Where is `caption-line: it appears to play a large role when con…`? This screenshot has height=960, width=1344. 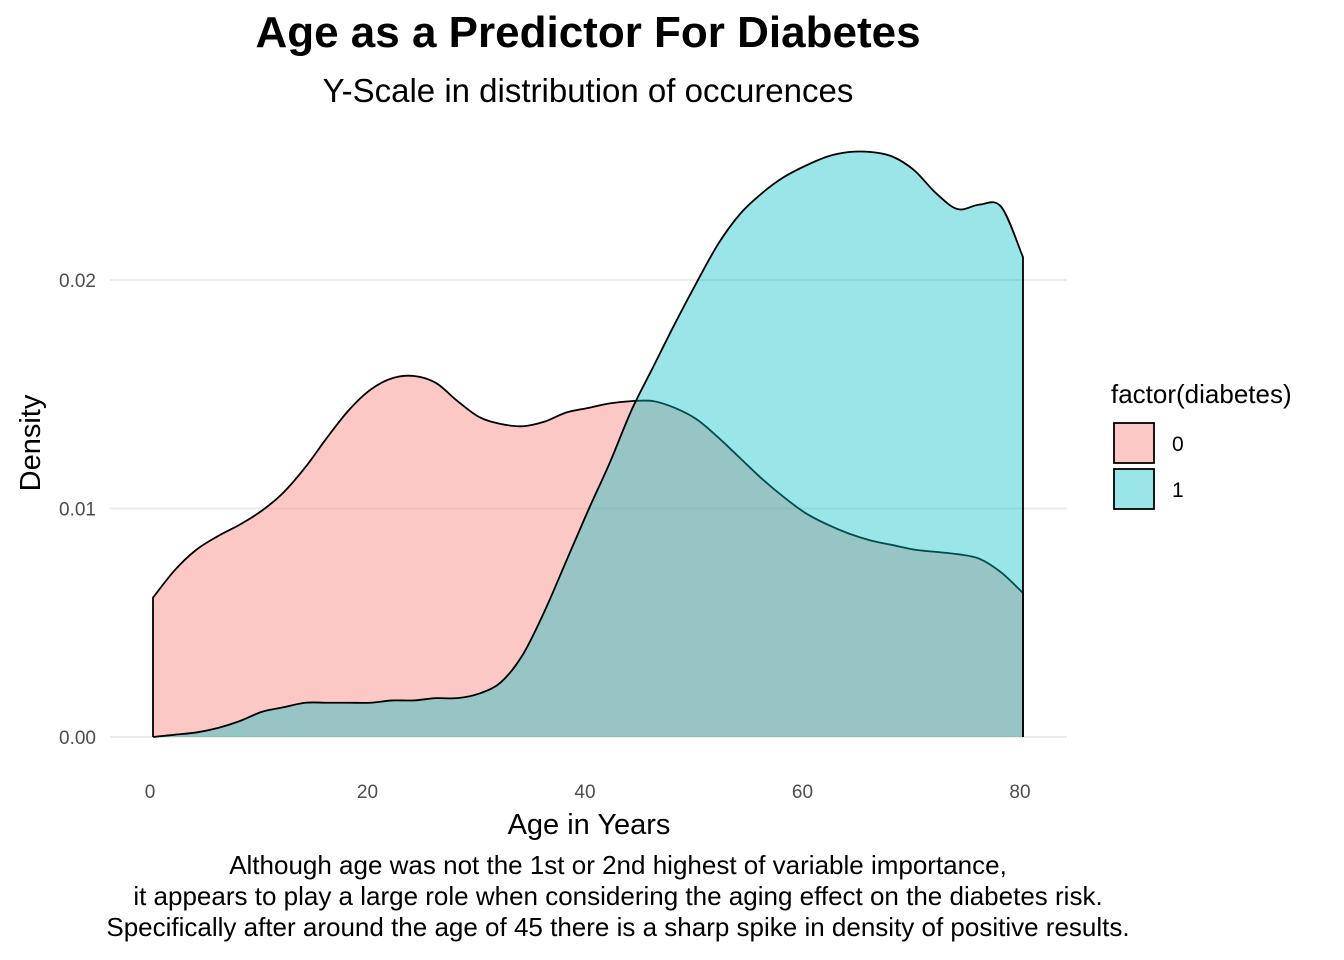 caption-line: it appears to play a large role when con… is located at coordinates (618, 896).